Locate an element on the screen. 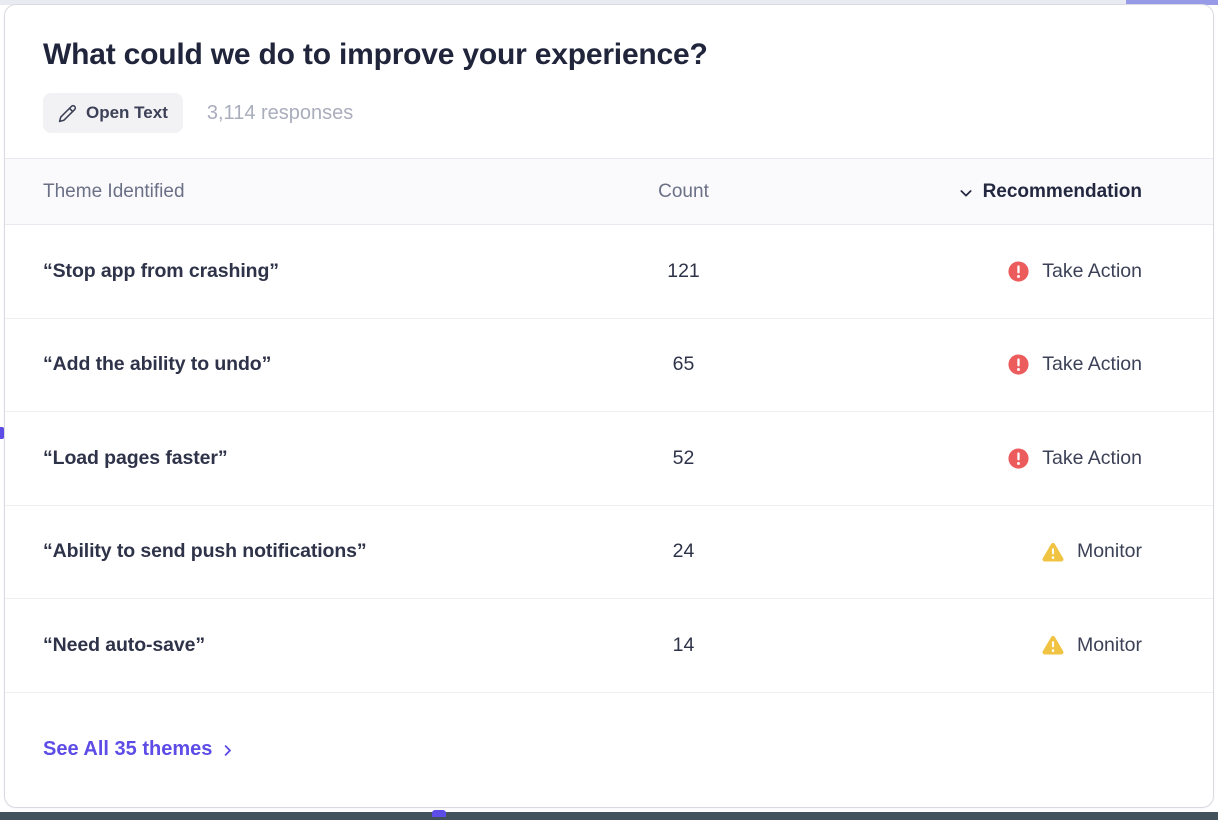 The height and width of the screenshot is (820, 1218). page-left-edge-accent is located at coordinates (2, 433).